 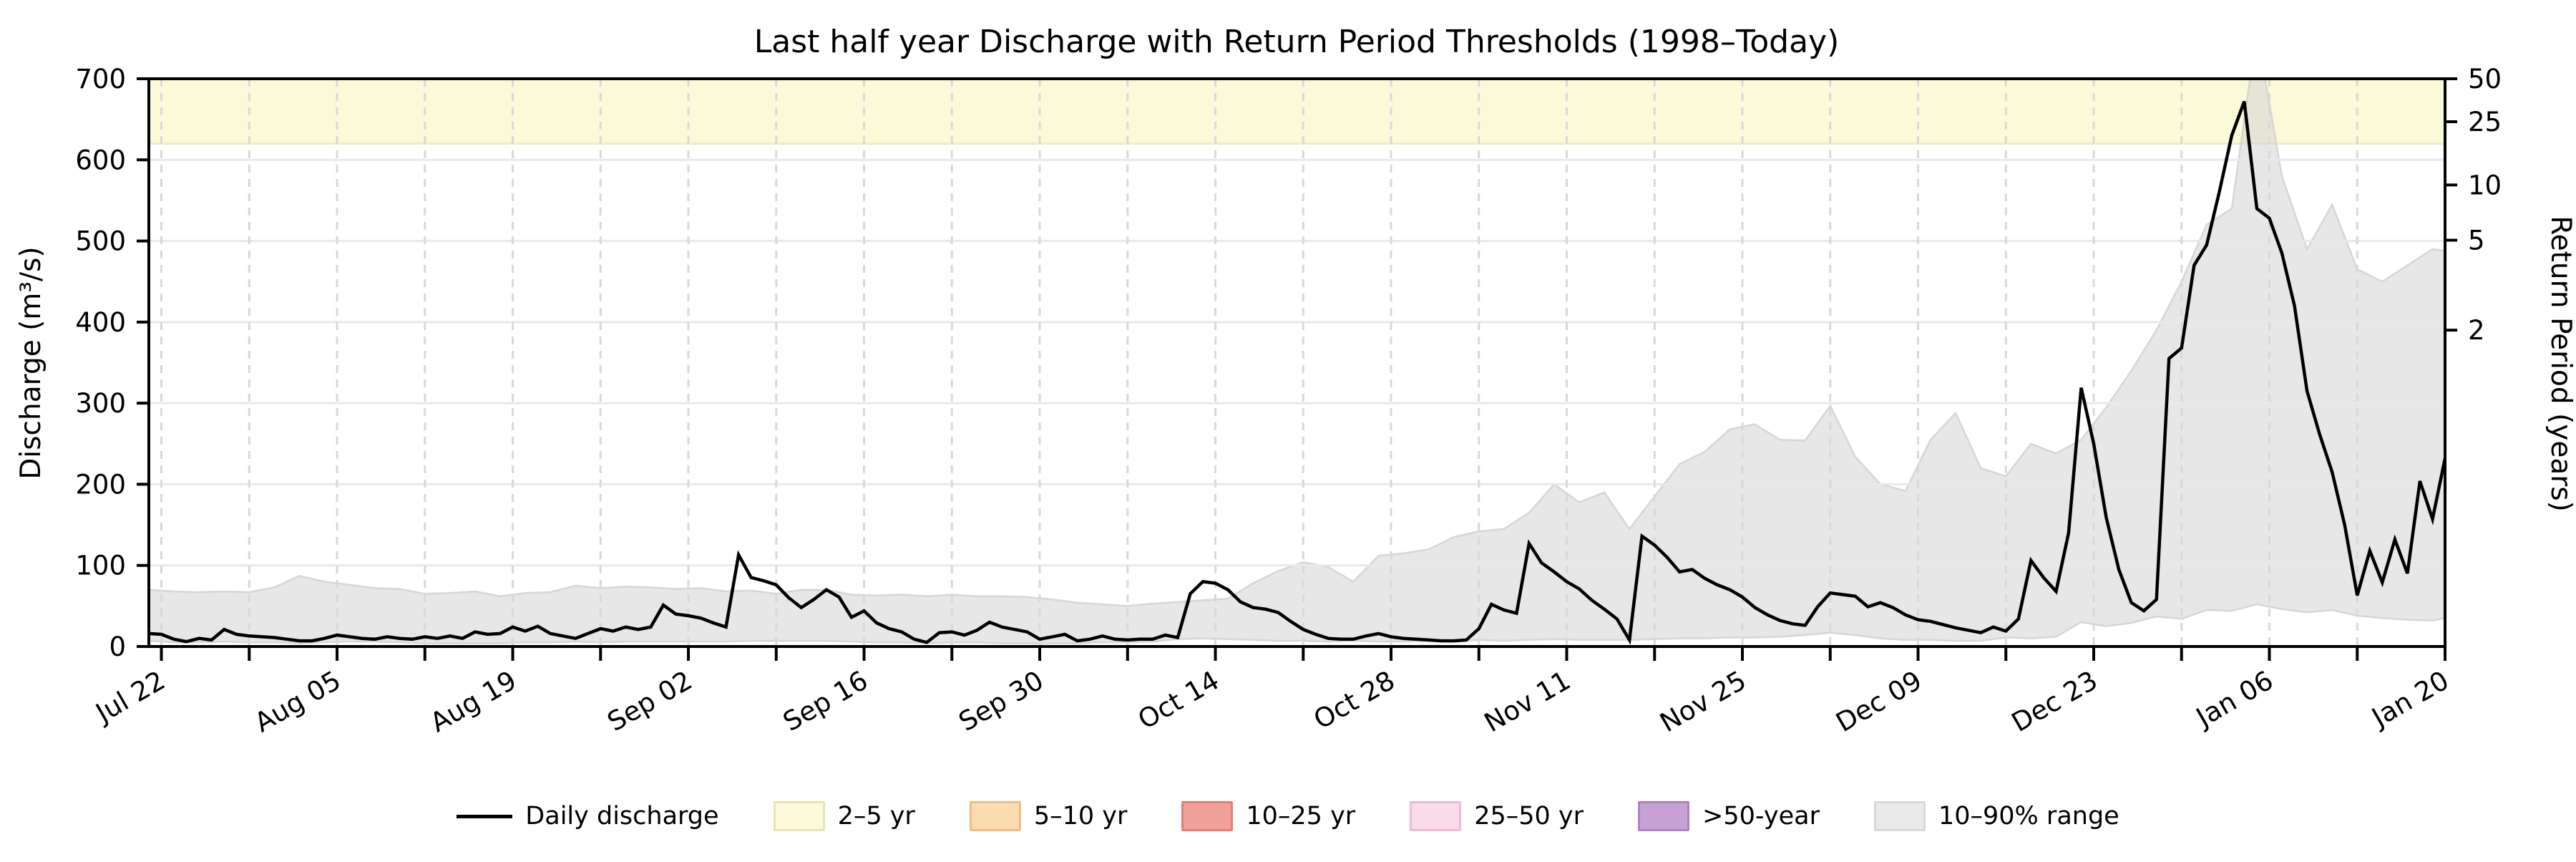 What do you see at coordinates (2028, 816) in the screenshot?
I see `legend-label: 10–90% range` at bounding box center [2028, 816].